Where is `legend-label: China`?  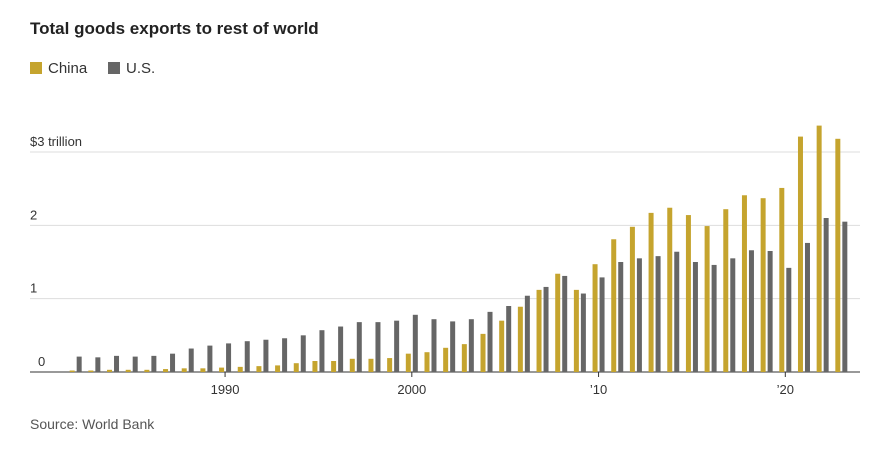 legend-label: China is located at coordinates (68, 68).